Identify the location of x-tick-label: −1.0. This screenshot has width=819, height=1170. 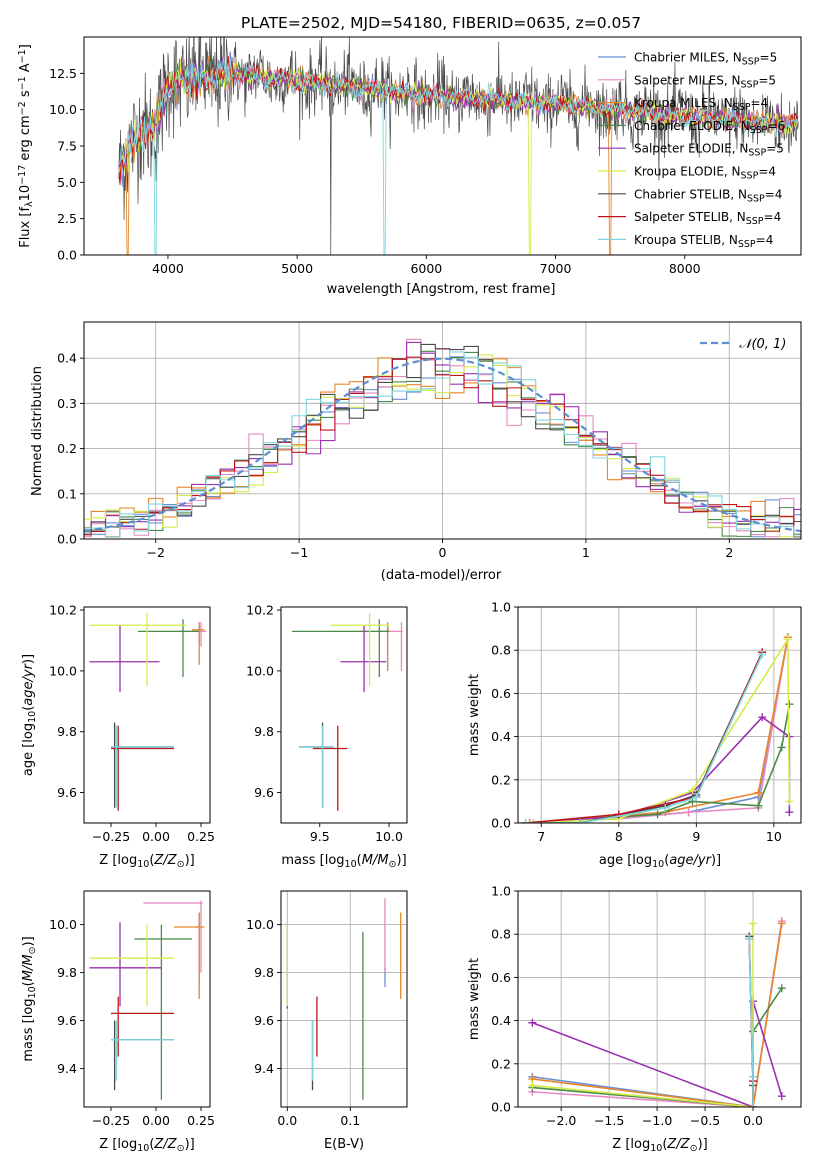
(657, 1120).